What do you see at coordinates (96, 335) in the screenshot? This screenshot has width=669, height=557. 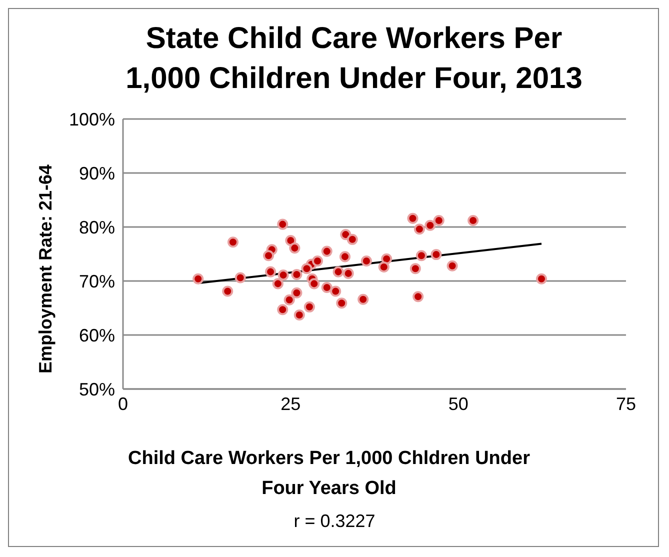 I see `y-tick-label: 60%` at bounding box center [96, 335].